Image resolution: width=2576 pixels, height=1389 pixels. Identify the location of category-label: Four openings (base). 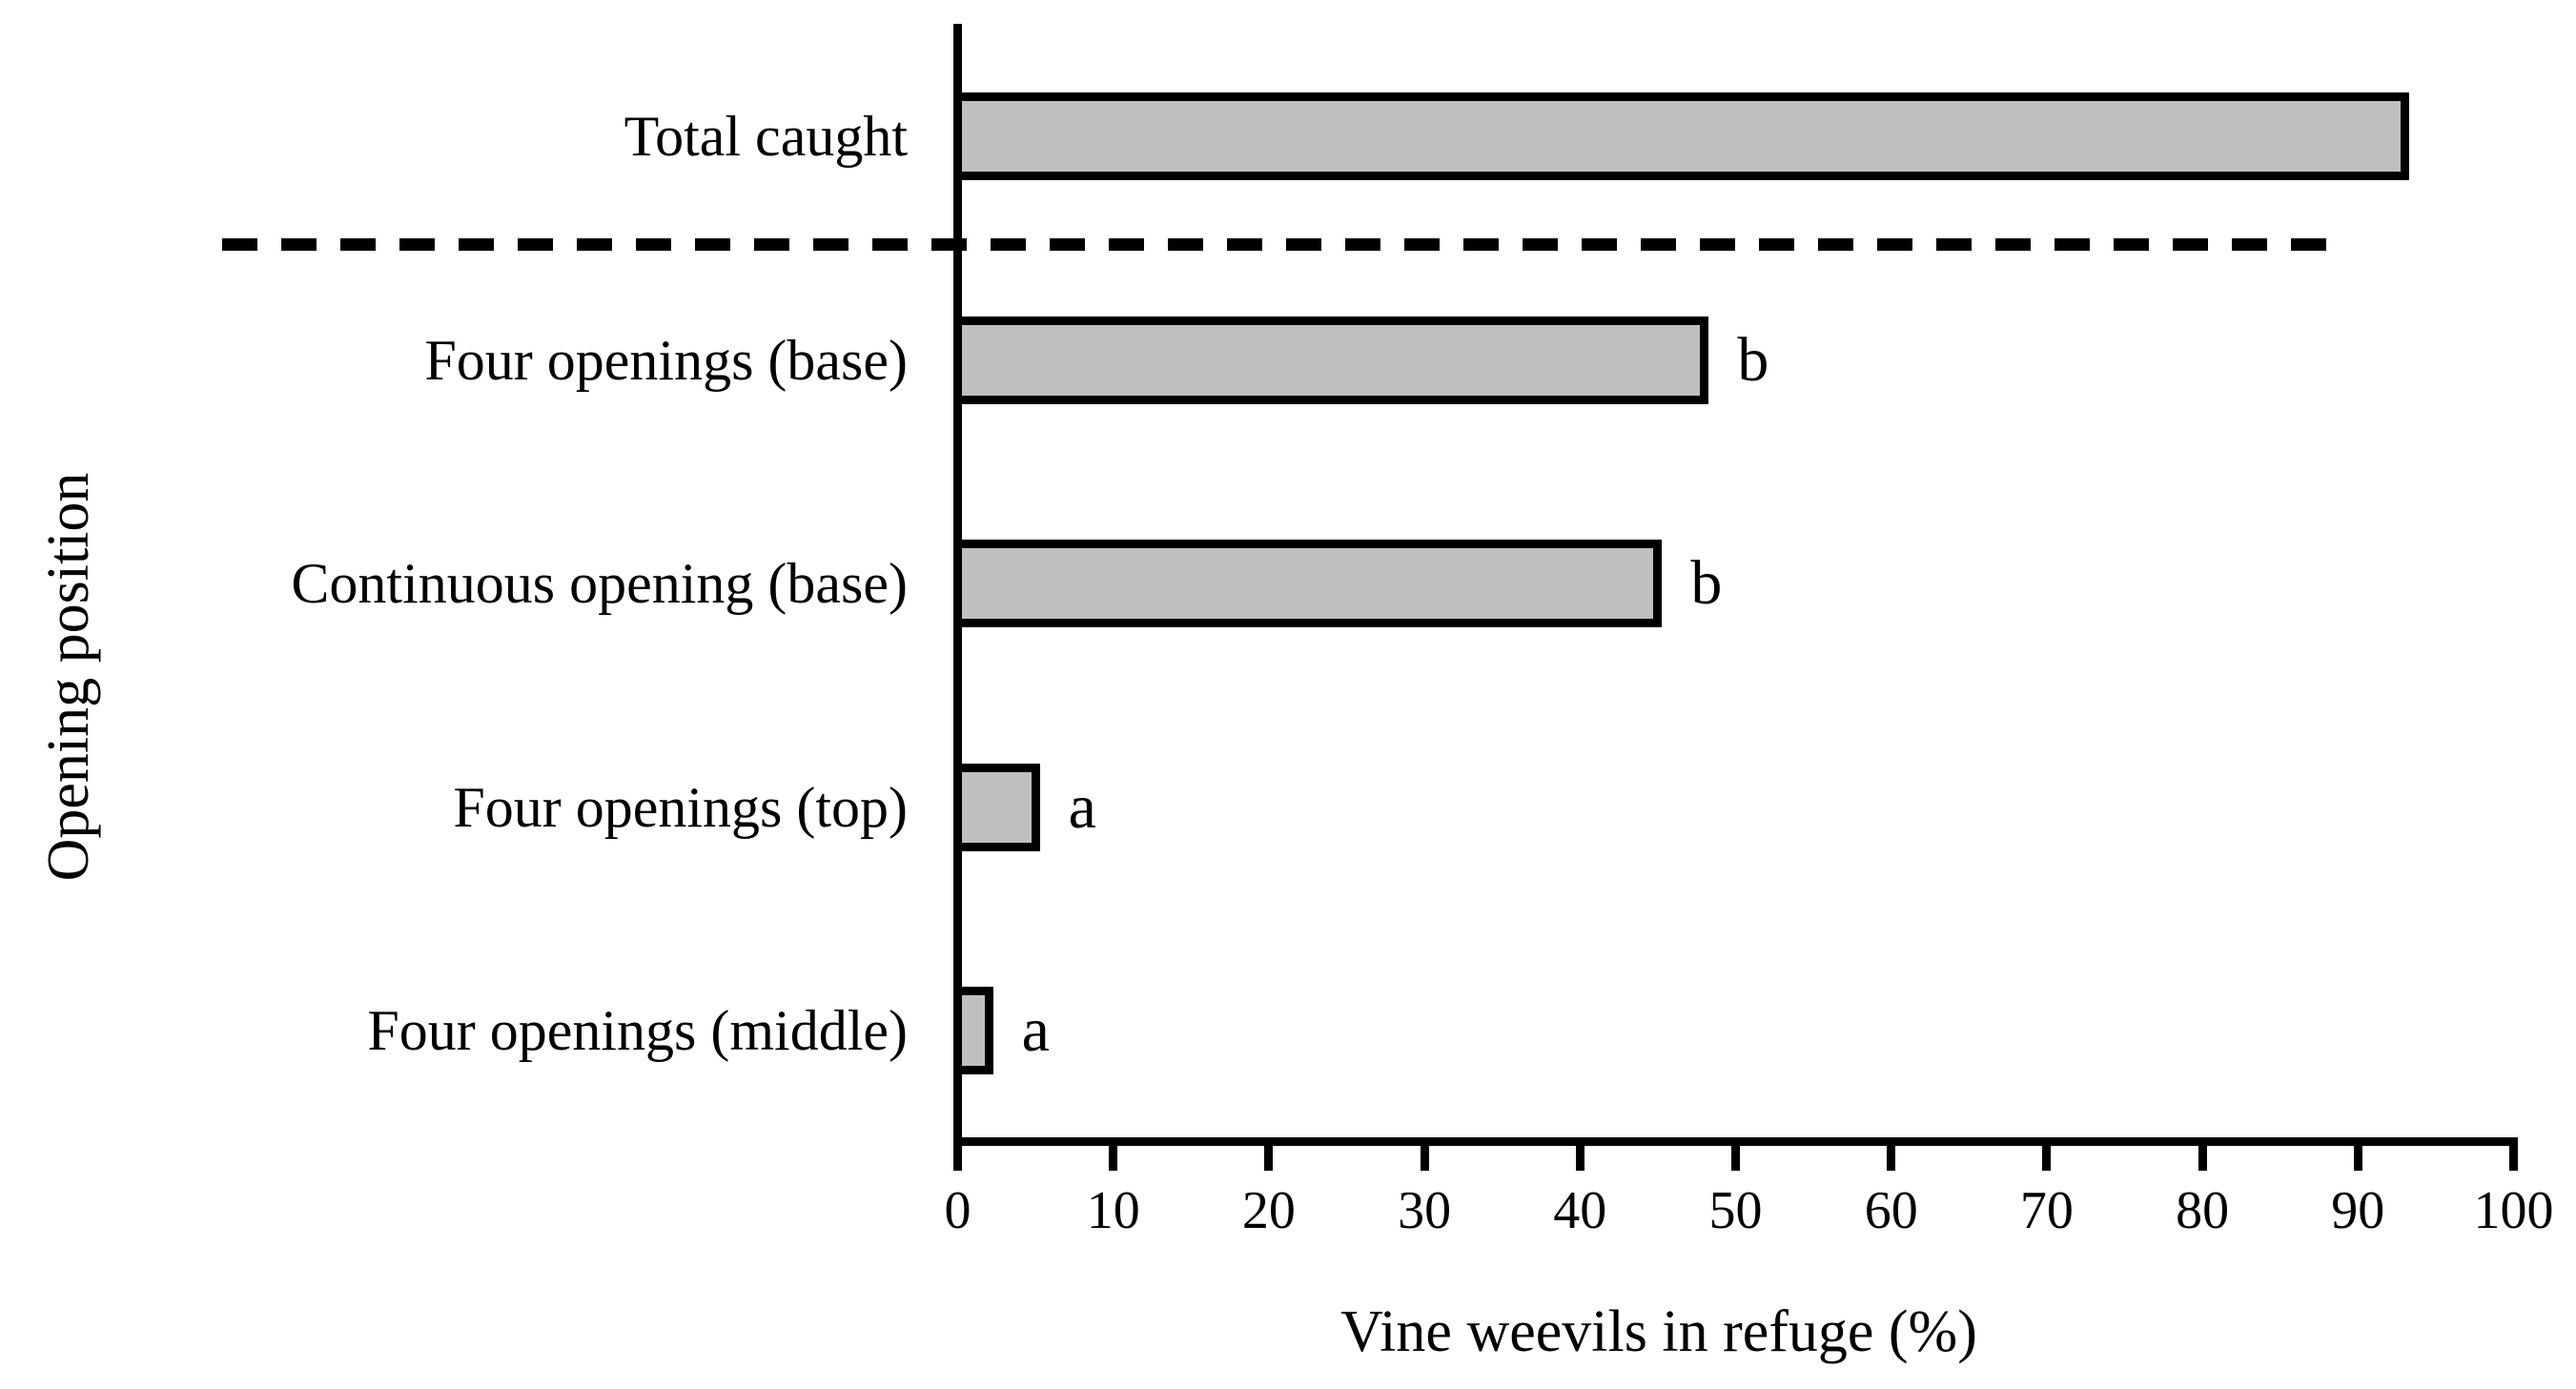
(666, 360).